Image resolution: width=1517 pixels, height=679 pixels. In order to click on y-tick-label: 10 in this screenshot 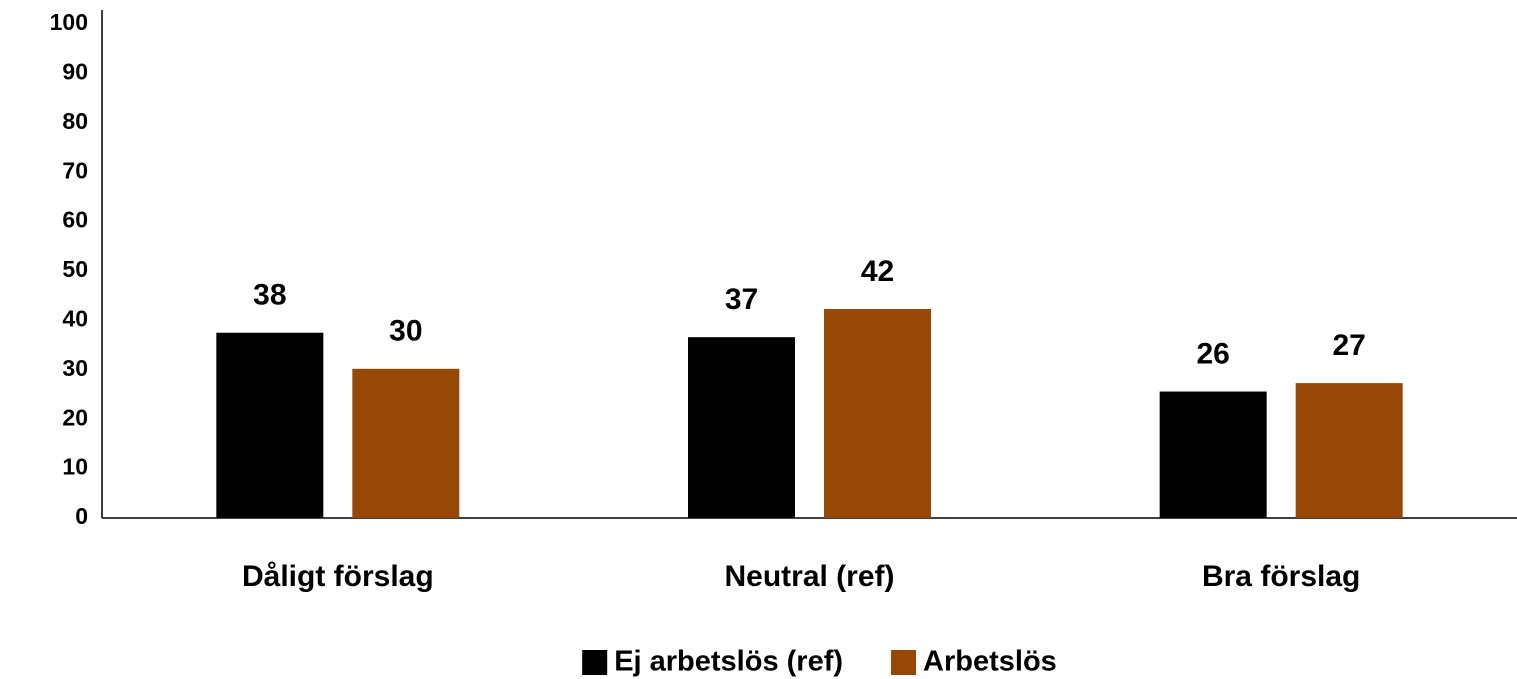, I will do `click(75, 467)`.